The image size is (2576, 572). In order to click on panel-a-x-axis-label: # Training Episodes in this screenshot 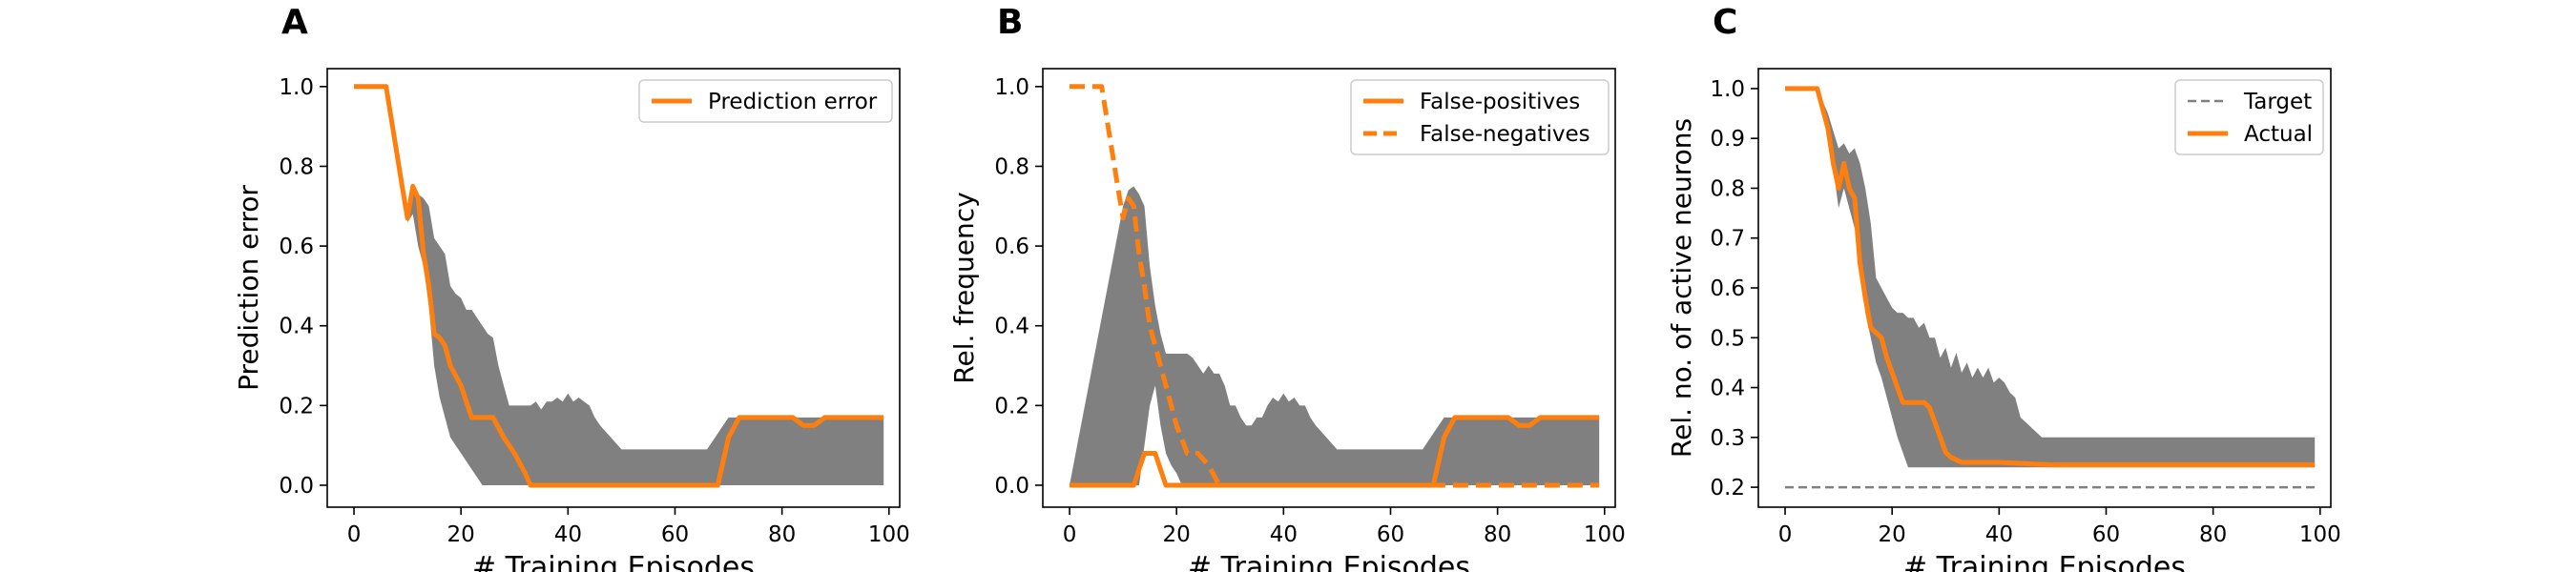, I will do `click(613, 561)`.